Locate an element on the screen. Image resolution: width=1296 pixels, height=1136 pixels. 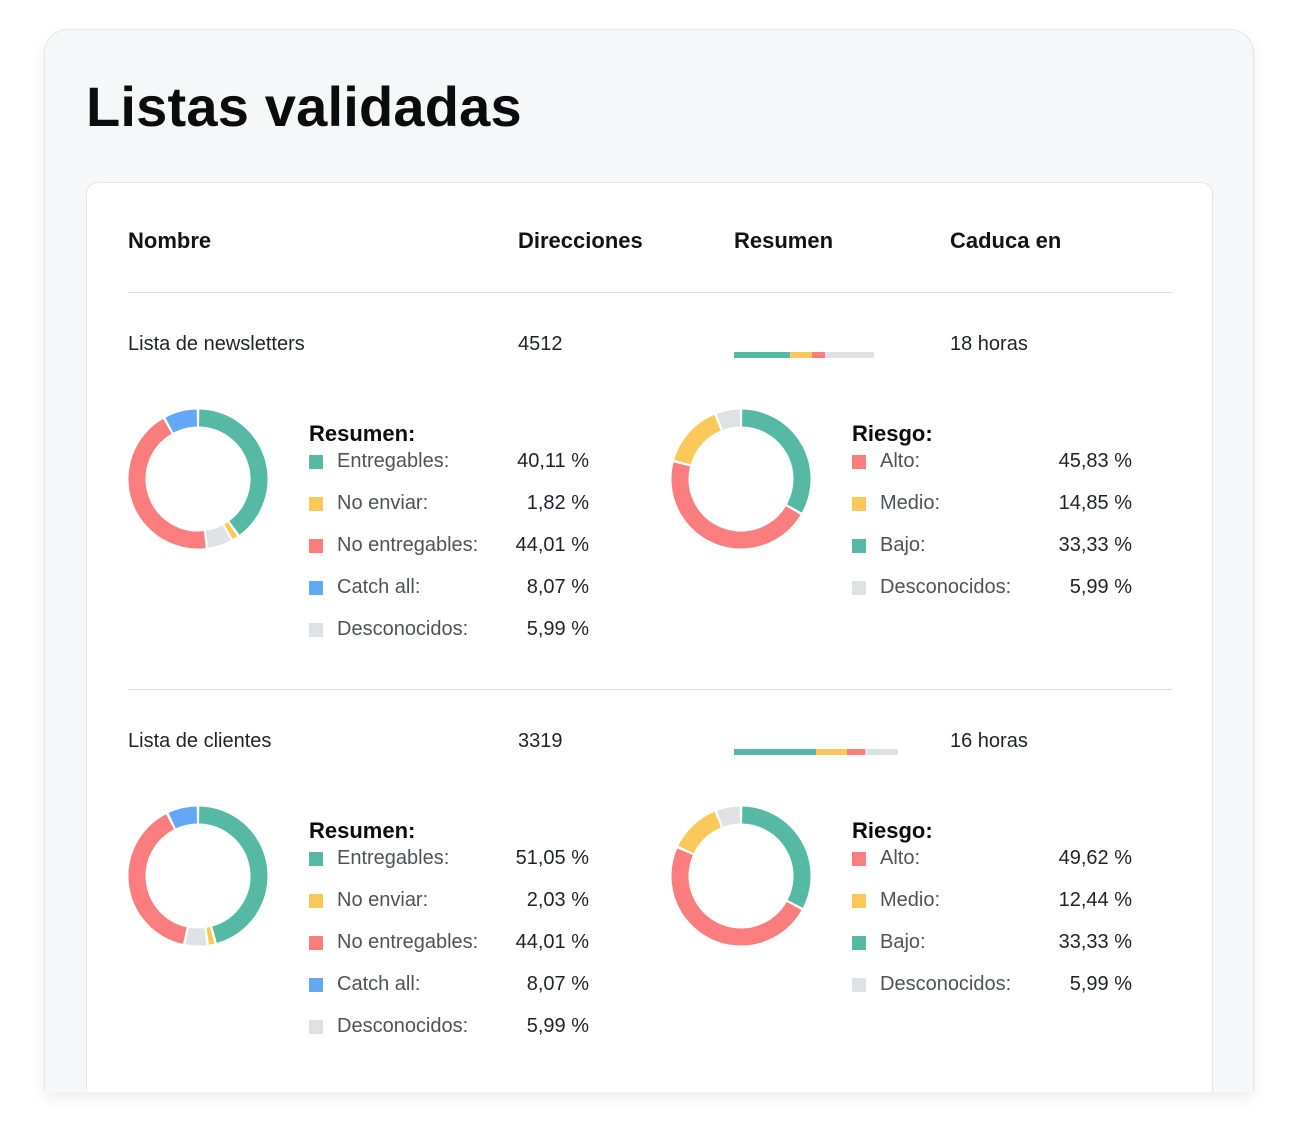
legend-item: No enviar: 1,82 % is located at coordinates (449, 504).